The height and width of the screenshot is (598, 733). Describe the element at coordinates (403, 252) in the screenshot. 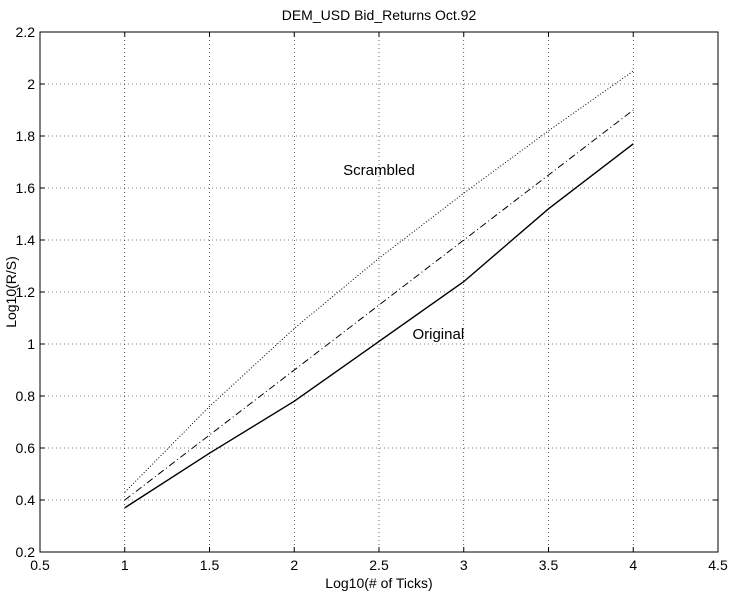

I see `annotations-group: Scrambled Original` at that location.